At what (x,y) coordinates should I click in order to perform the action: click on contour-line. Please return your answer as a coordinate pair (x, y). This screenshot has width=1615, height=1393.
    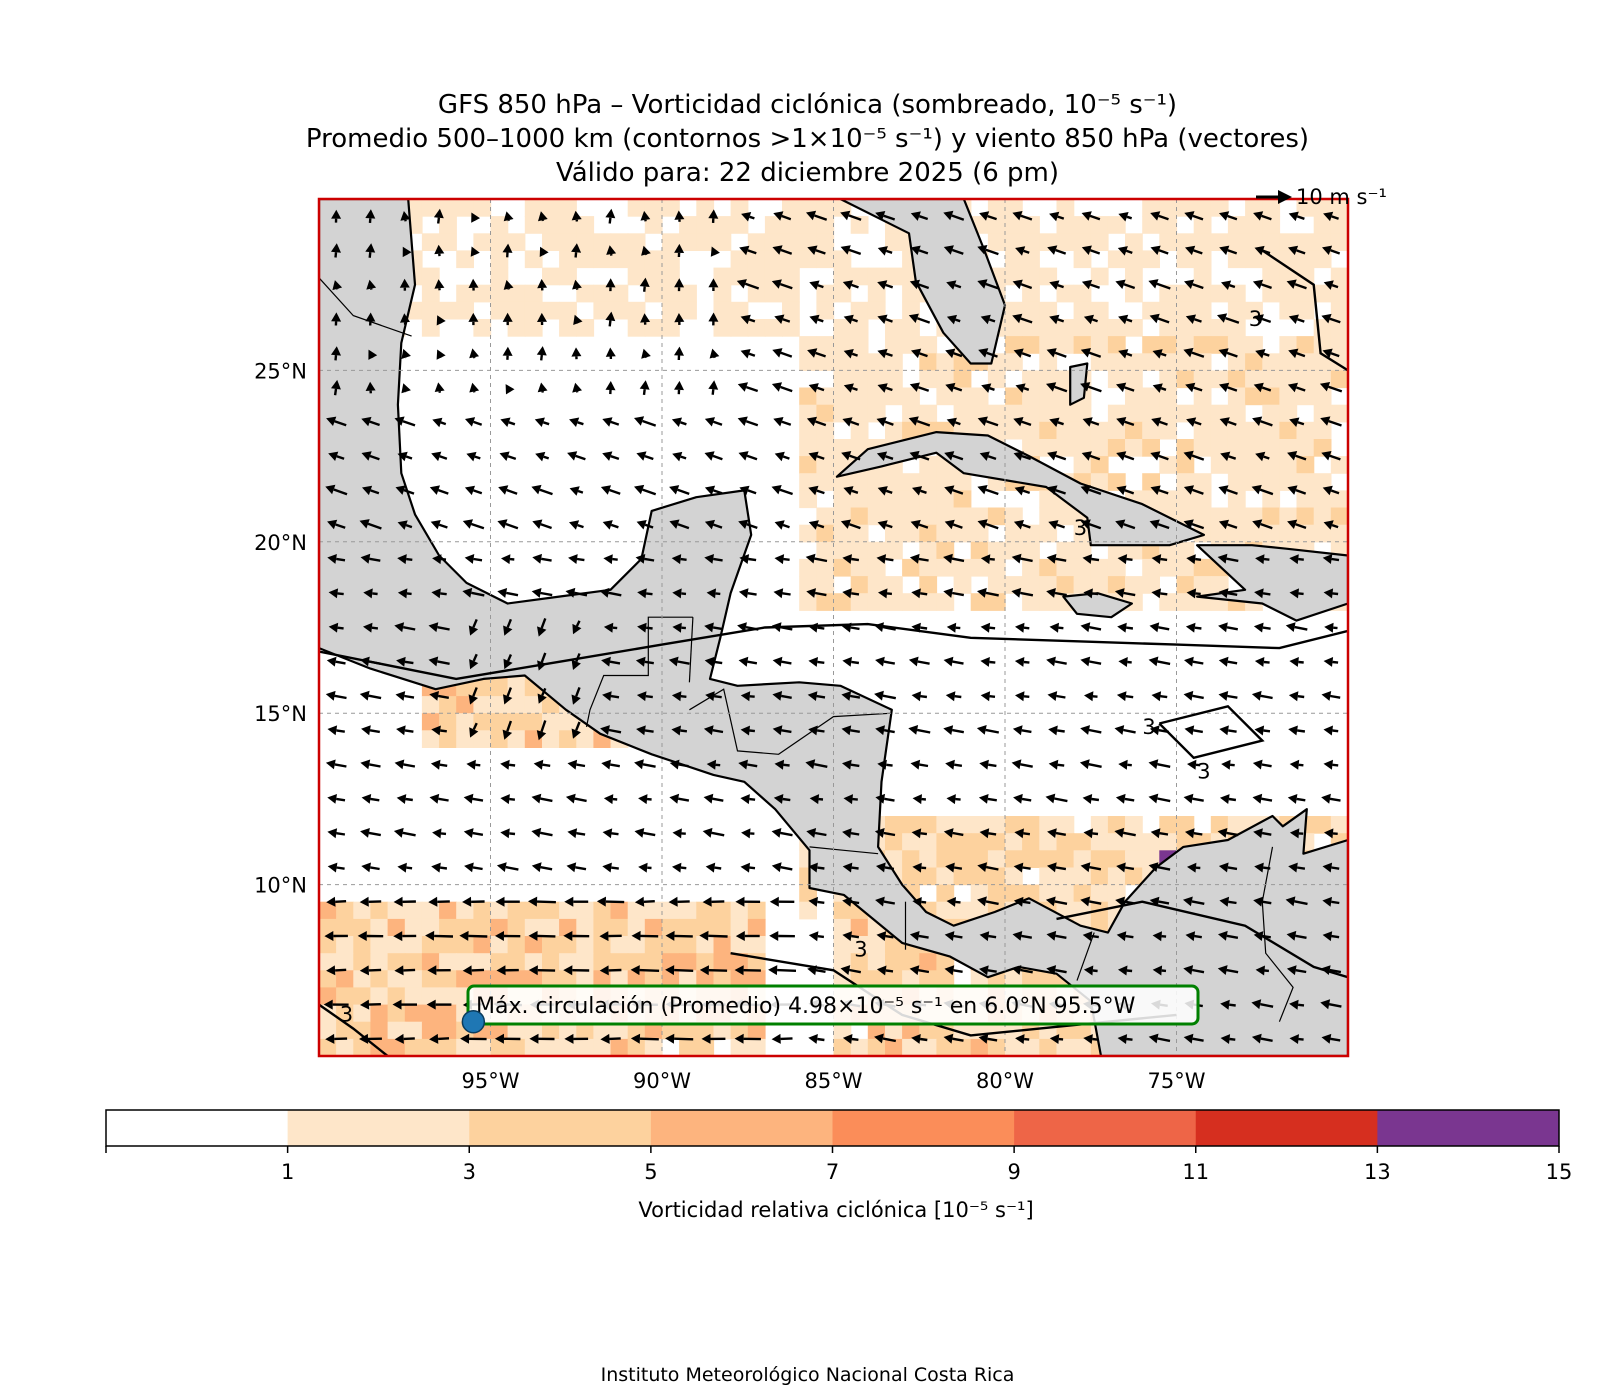
    Looking at the image, I should click on (833, 651).